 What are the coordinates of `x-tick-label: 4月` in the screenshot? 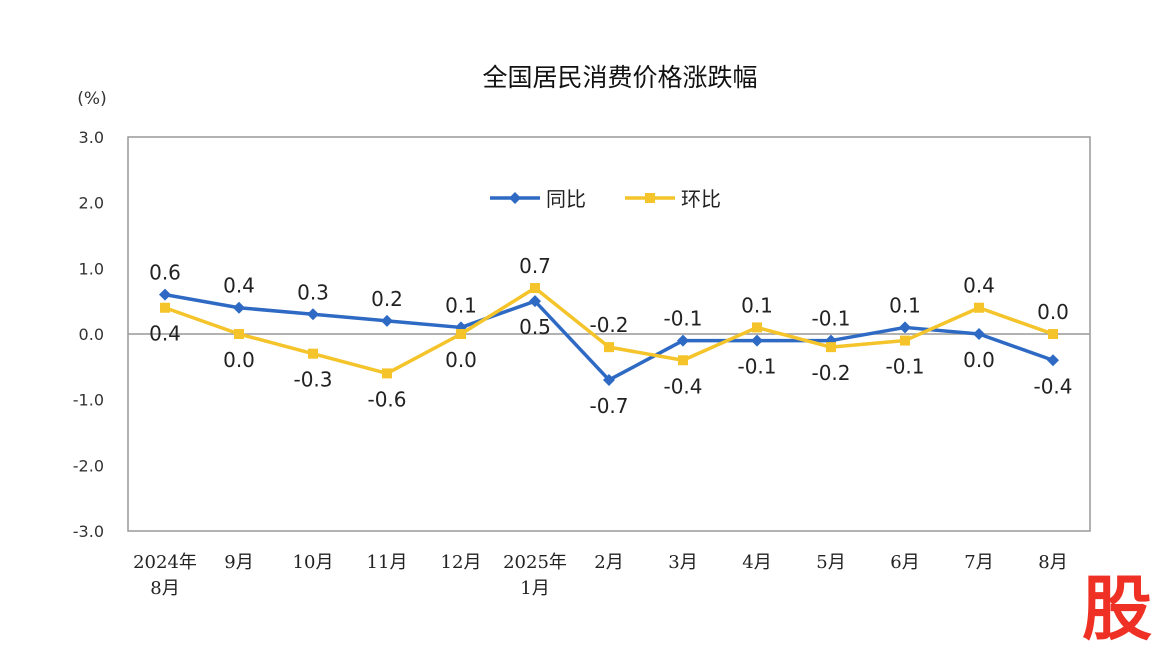 It's located at (756, 562).